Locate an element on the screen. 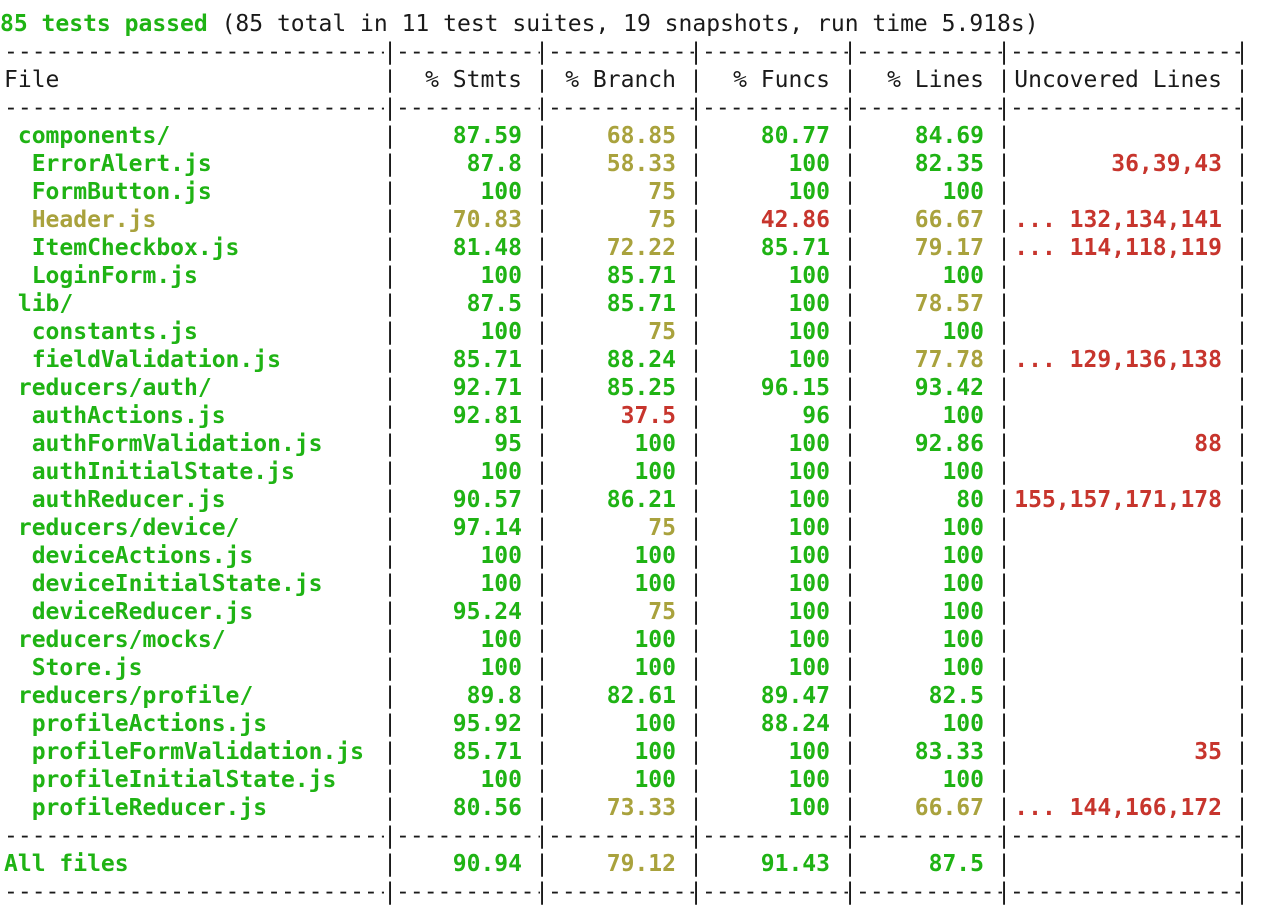 This screenshot has height=922, width=1276. lines-value: 92.86 is located at coordinates (949, 444).